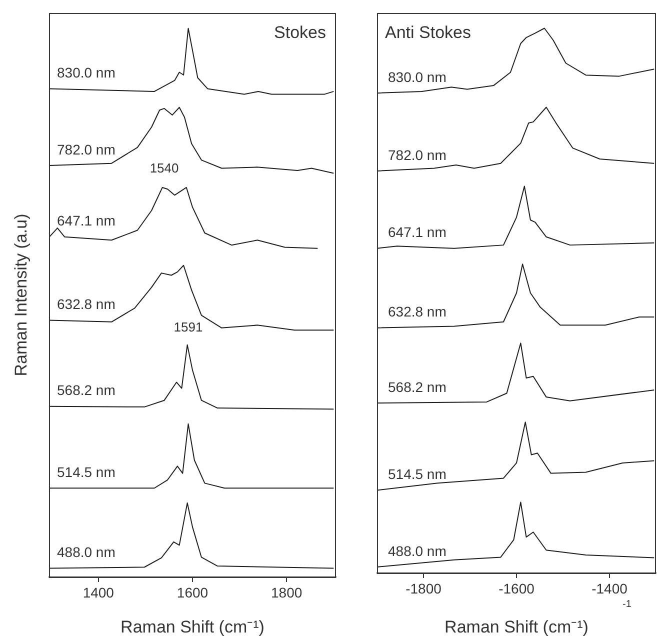 The height and width of the screenshot is (642, 657). What do you see at coordinates (164, 168) in the screenshot?
I see `annotation: 1540` at bounding box center [164, 168].